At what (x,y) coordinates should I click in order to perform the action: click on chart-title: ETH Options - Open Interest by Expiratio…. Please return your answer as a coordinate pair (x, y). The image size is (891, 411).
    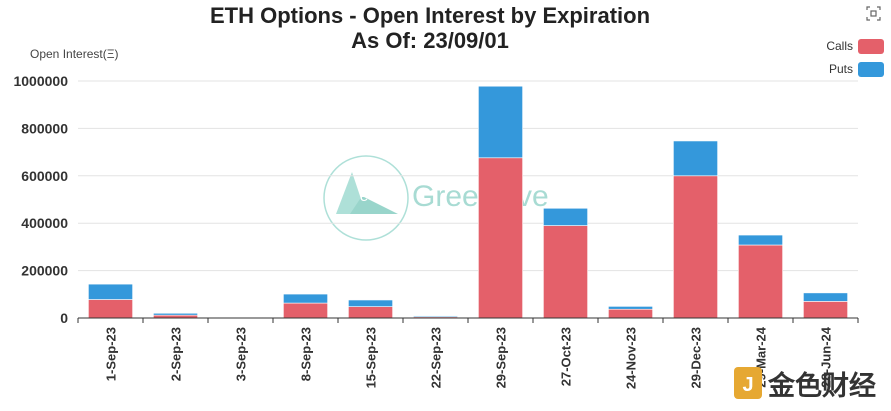
    Looking at the image, I should click on (430, 15).